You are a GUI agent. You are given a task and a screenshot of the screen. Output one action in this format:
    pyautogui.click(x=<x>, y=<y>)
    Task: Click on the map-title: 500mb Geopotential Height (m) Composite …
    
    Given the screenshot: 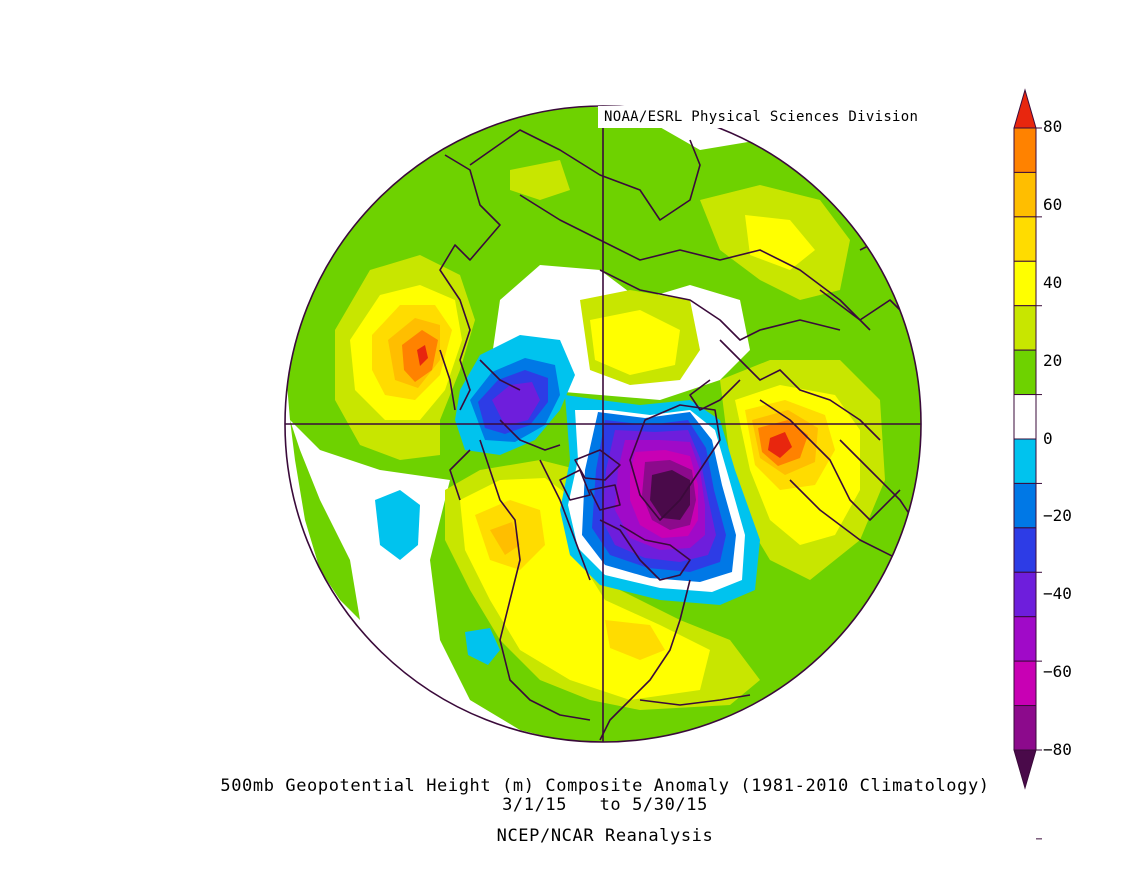 What is the action you would take?
    pyautogui.click(x=605, y=786)
    